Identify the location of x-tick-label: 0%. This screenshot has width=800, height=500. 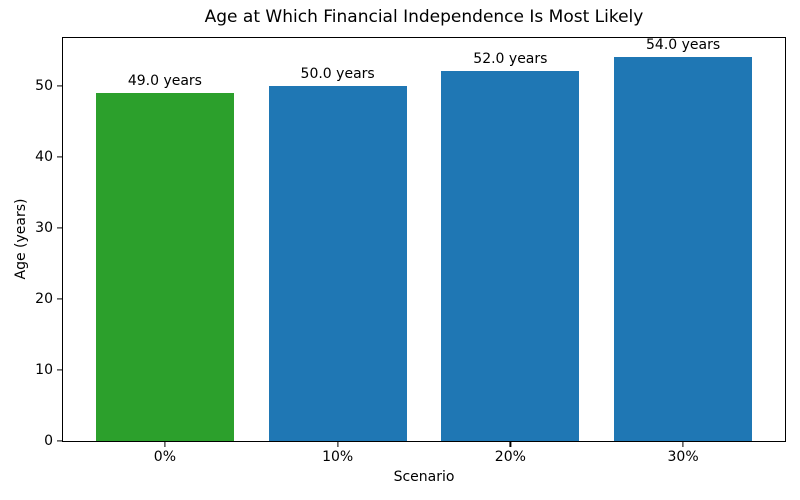
(165, 457).